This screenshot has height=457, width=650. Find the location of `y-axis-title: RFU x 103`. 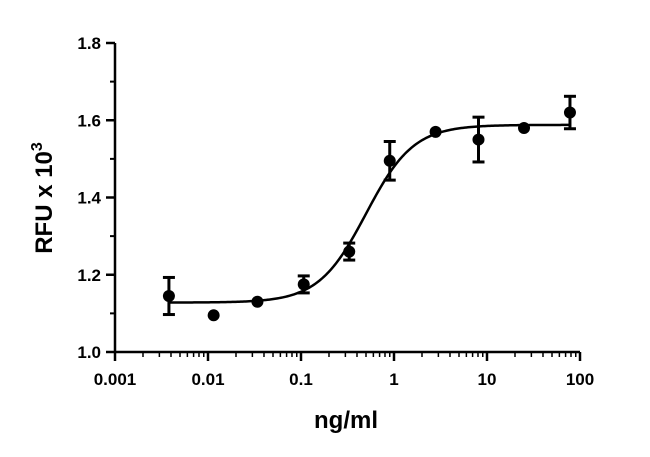

y-axis-title: RFU x 103 is located at coordinates (43, 198).